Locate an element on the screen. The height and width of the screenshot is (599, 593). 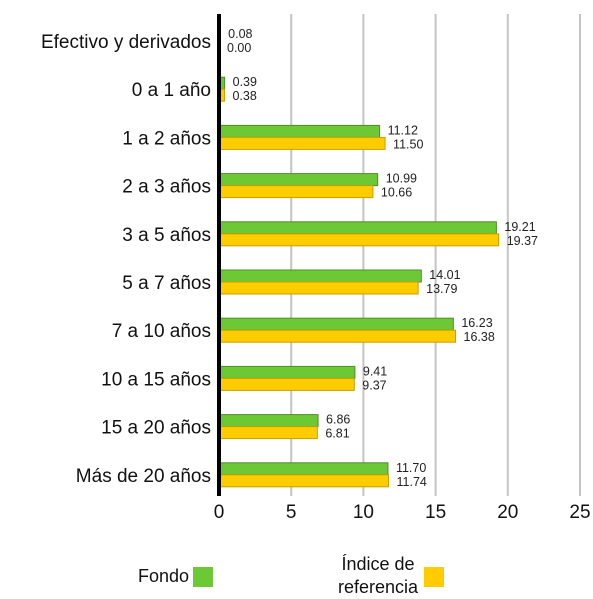
data-label-indice: 0.38 is located at coordinates (244, 96).